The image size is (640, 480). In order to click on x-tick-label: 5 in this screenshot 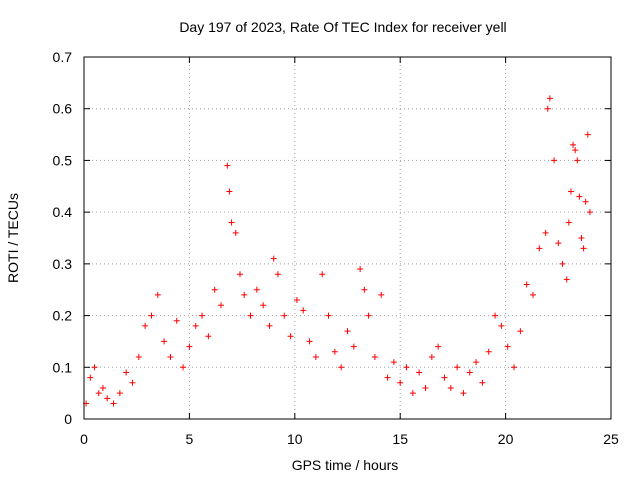, I will do `click(190, 439)`.